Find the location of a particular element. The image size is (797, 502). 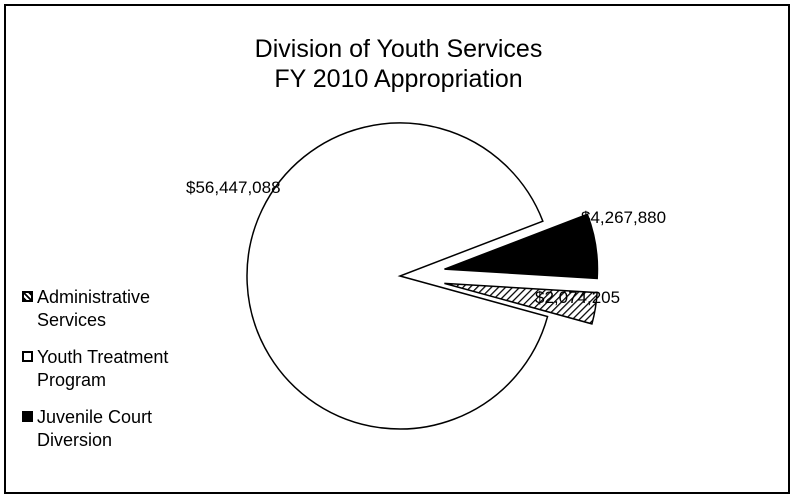

pie-slice-juvenile-court is located at coordinates (521, 246).